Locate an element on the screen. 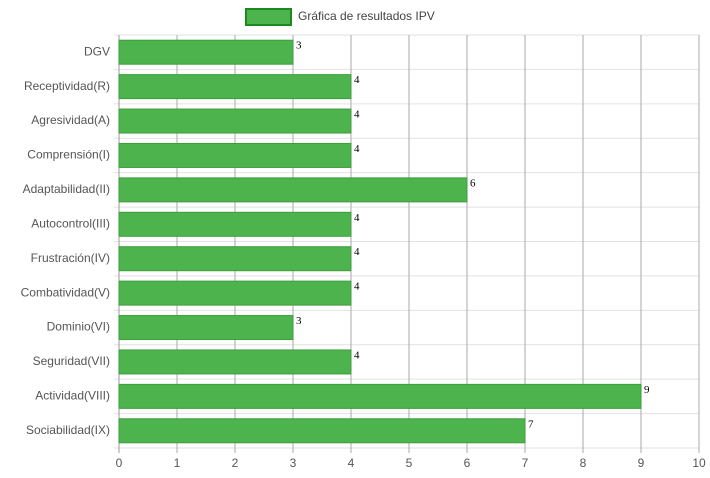  x-tick-label: 10 is located at coordinates (699, 463).